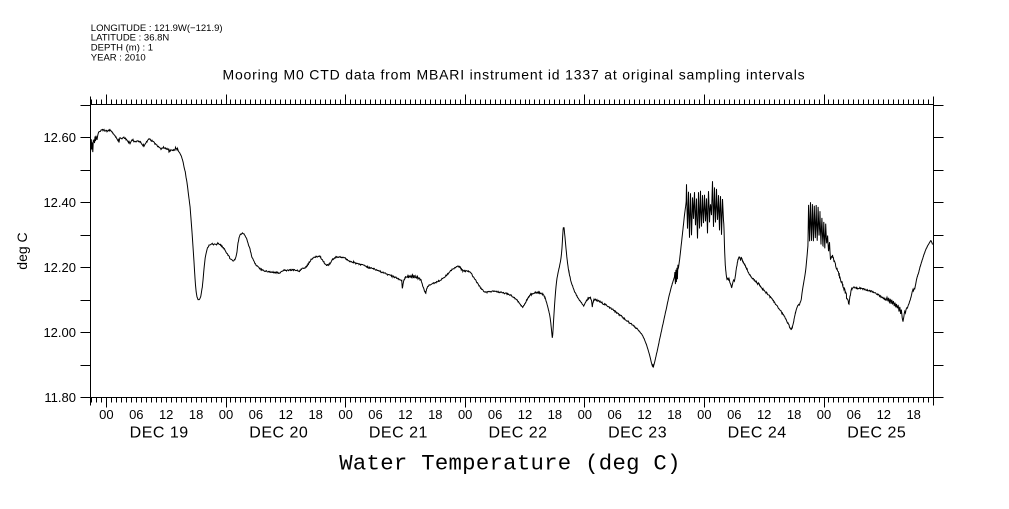 This screenshot has width=1009, height=509. What do you see at coordinates (398, 432) in the screenshot?
I see `svg-text: DEC 21` at bounding box center [398, 432].